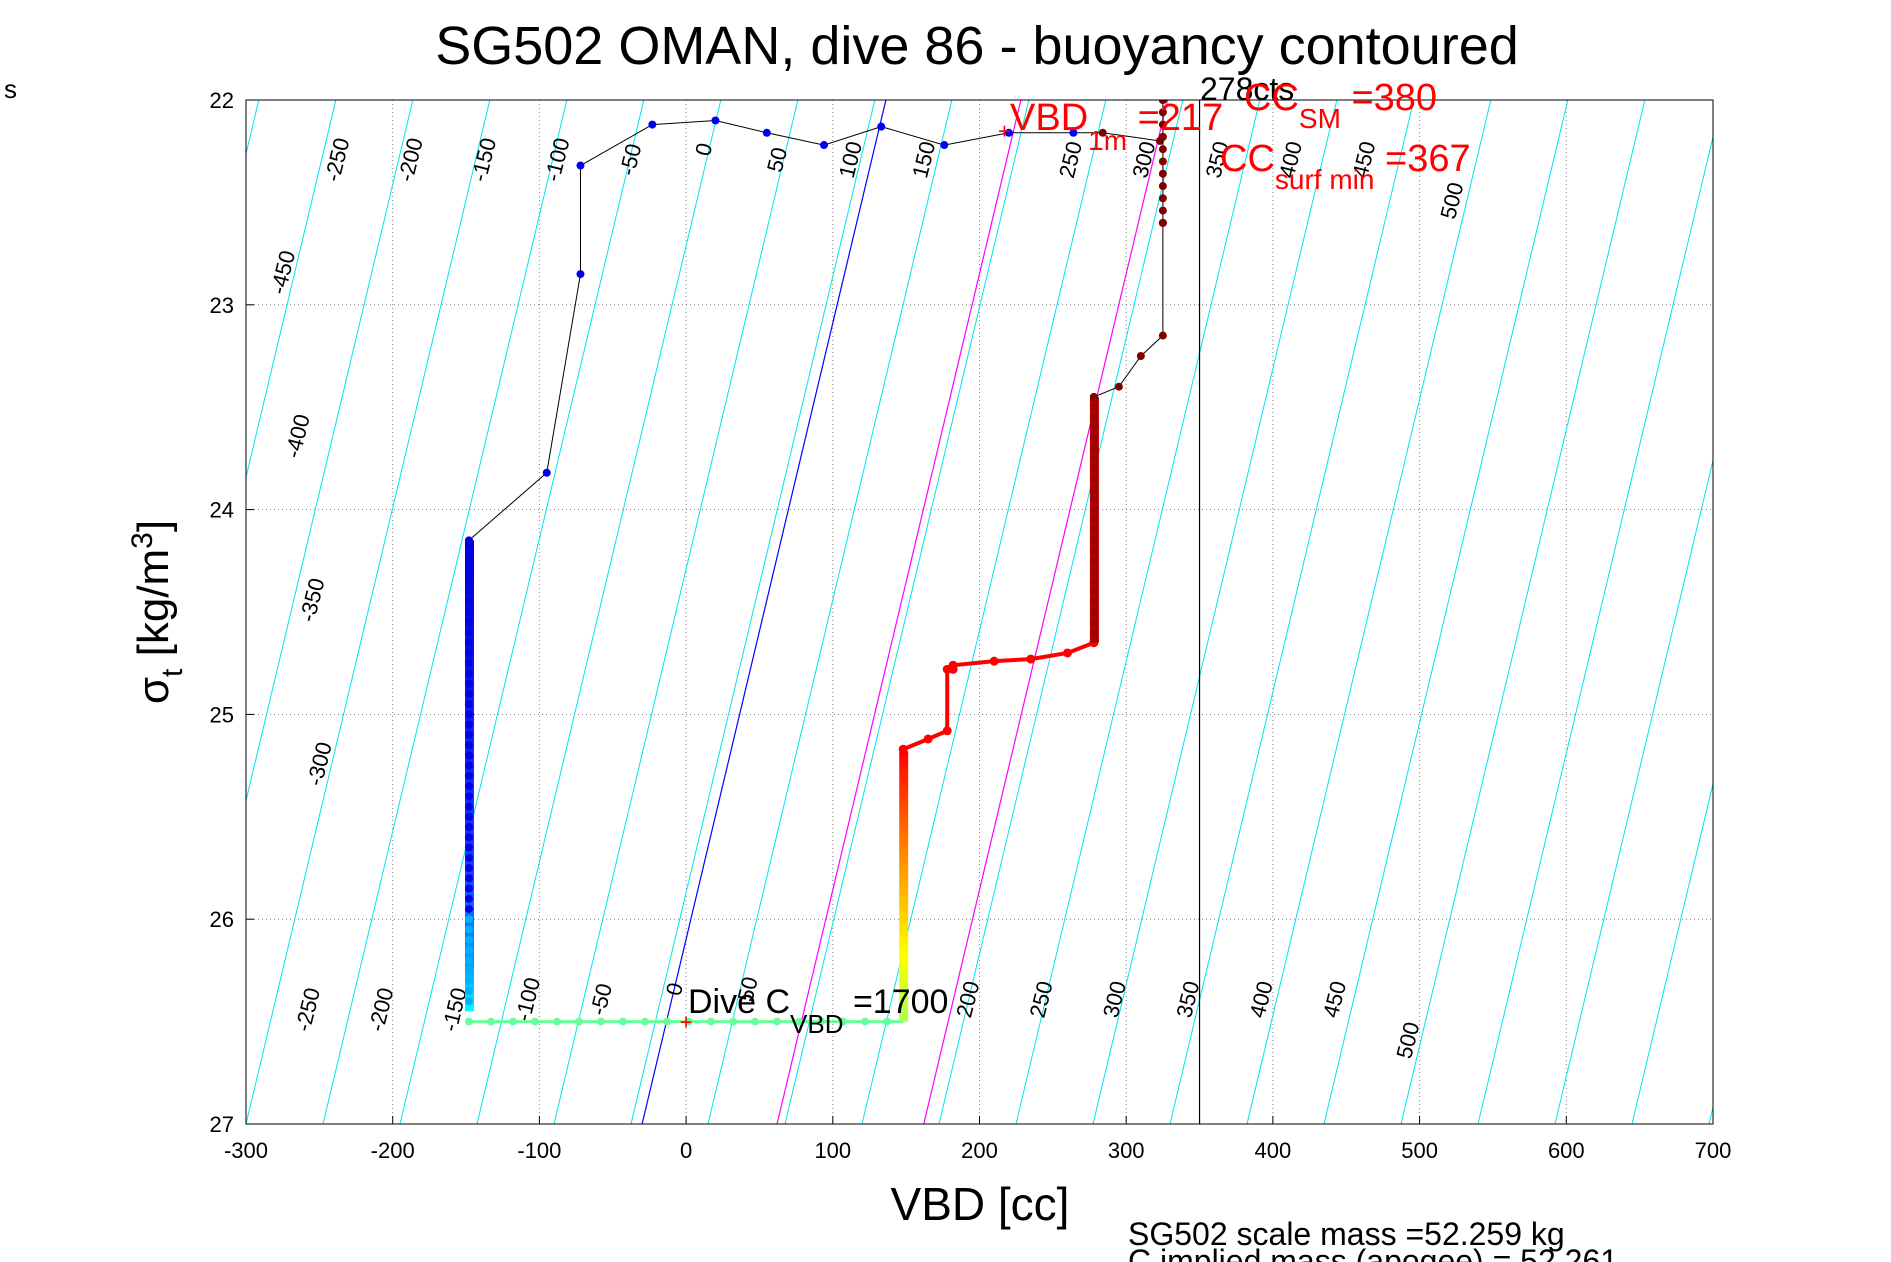 The height and width of the screenshot is (1262, 1891). I want to click on vbd-1m-marker: +, so click(1004, 131).